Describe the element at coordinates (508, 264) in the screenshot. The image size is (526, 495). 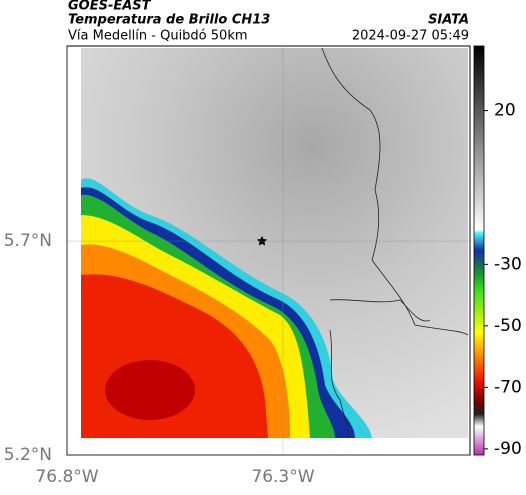
I see `colorbar-tick-label: -30` at that location.